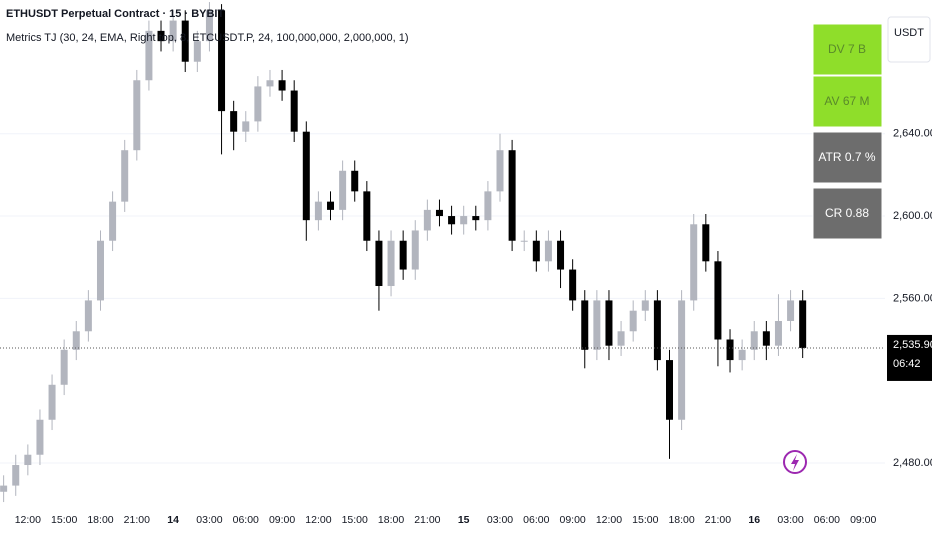  What do you see at coordinates (907, 364) in the screenshot?
I see `countdown: 06:42` at bounding box center [907, 364].